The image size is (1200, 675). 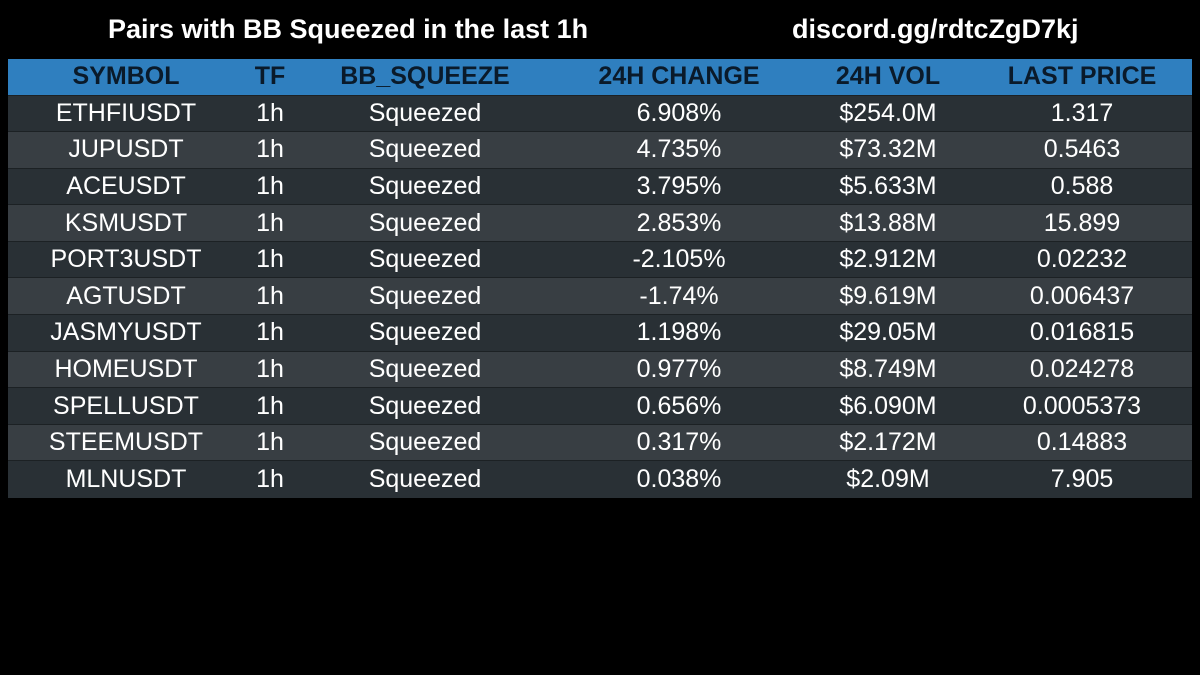 I want to click on price-cell: 0.5463, so click(x=1082, y=149).